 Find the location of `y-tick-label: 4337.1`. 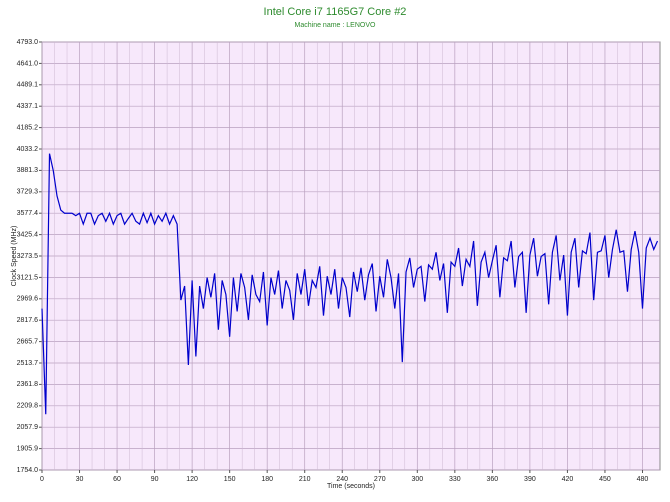

y-tick-label: 4337.1 is located at coordinates (28, 106).